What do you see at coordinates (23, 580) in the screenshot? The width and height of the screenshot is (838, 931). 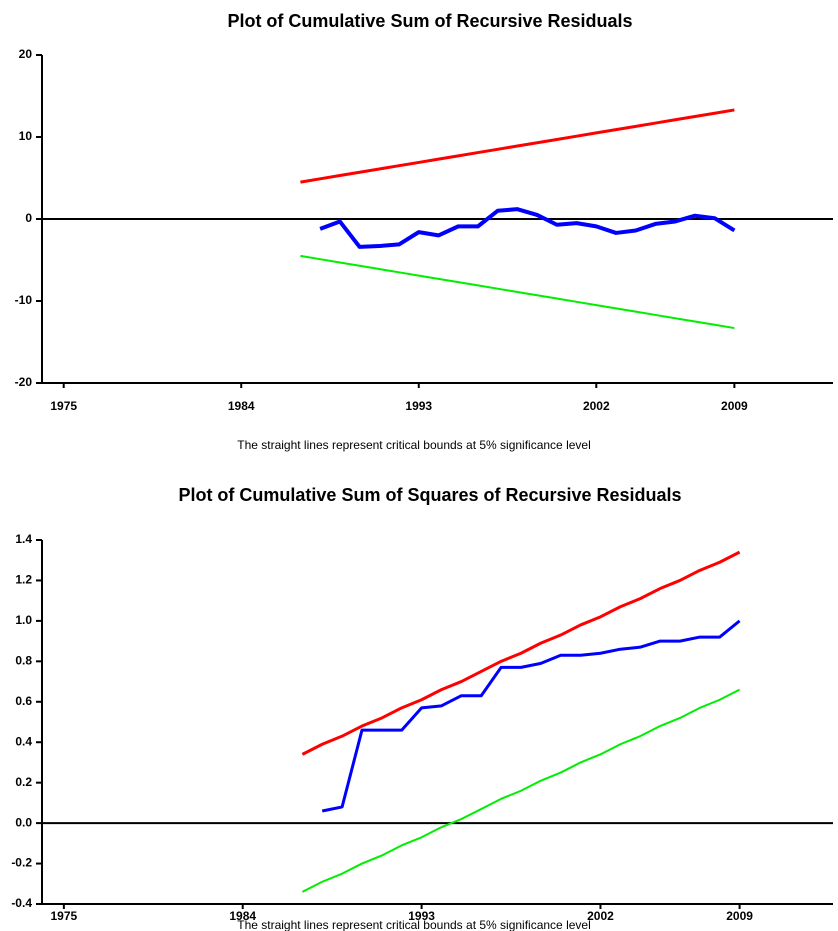 I see `y-tick-label: 1.2` at bounding box center [23, 580].